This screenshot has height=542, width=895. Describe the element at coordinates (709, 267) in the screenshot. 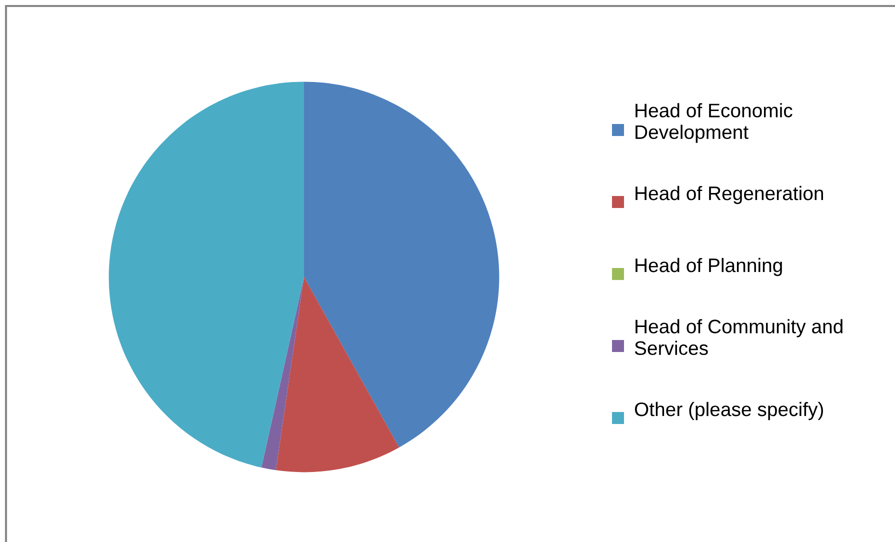

I see `legend-label: Head of Planning` at that location.